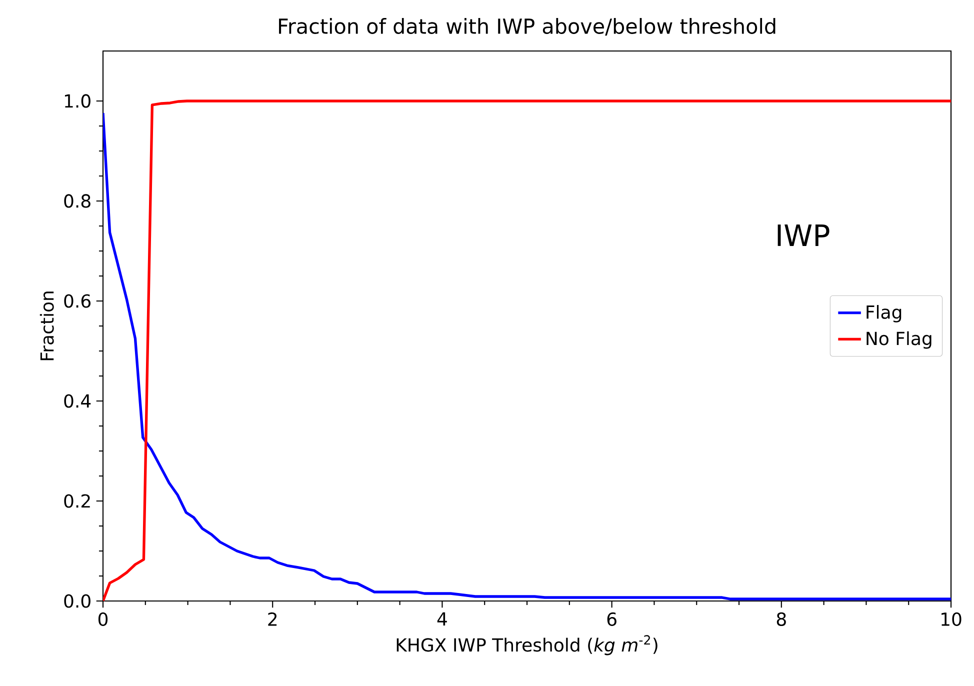 The height and width of the screenshot is (686, 974). I want to click on y-tick-label: 0.8, so click(77, 201).